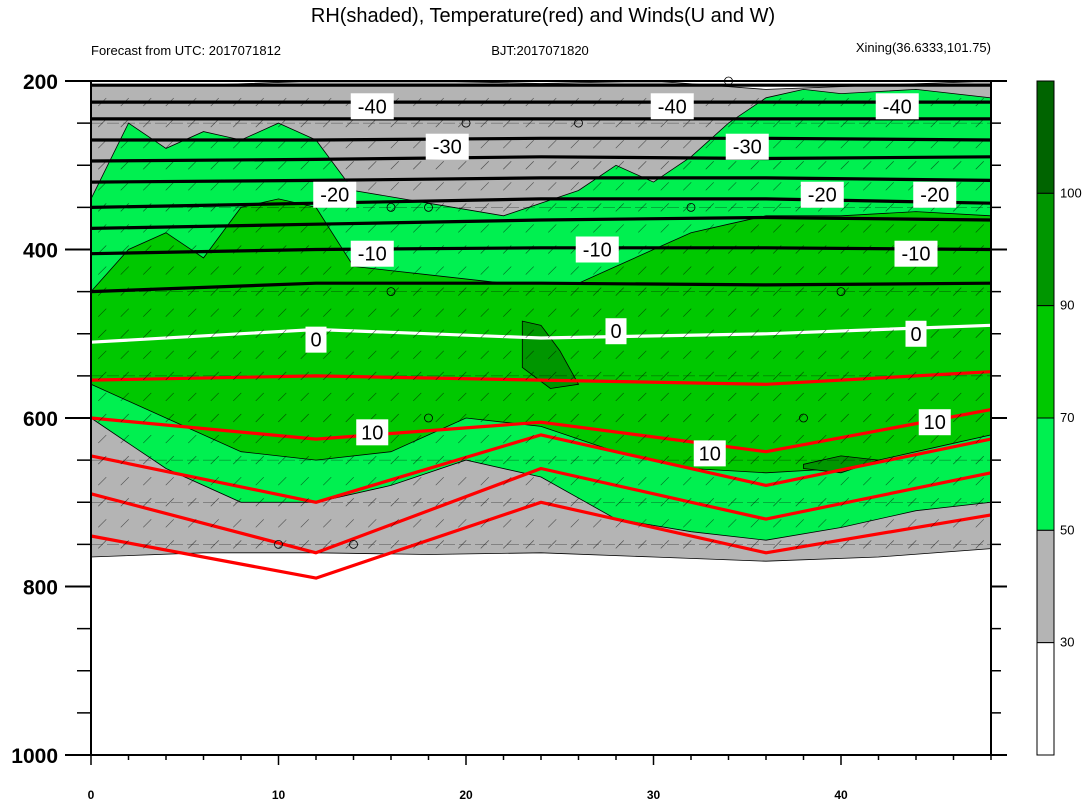 The width and height of the screenshot is (1087, 806). I want to click on colorbar: 100 90 70 50 30, so click(1059, 418).